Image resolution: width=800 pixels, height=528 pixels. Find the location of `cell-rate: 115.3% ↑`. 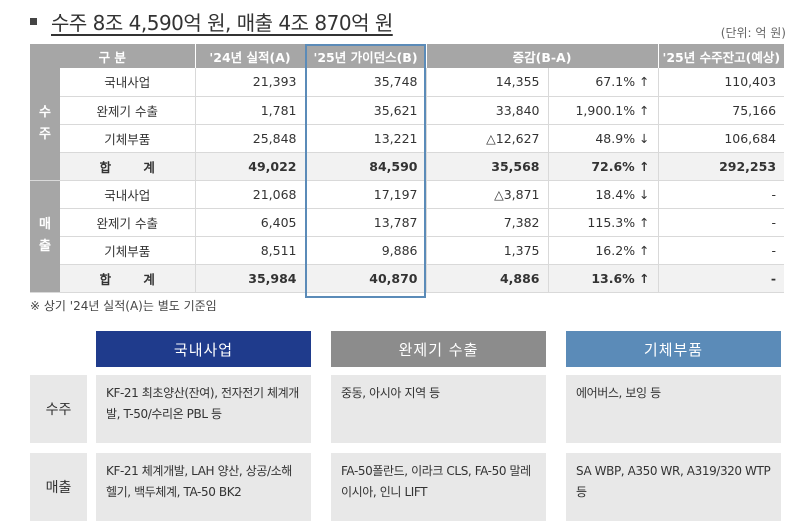

cell-rate: 115.3% ↑ is located at coordinates (603, 222).